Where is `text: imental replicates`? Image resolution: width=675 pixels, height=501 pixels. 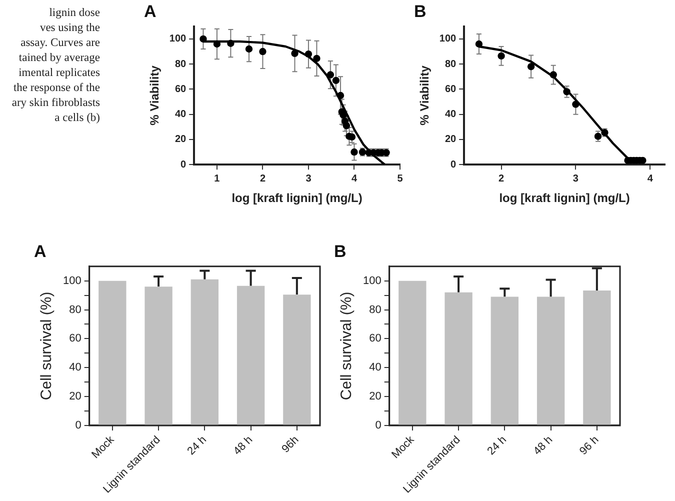
text: imental replicates is located at coordinates (59, 73).